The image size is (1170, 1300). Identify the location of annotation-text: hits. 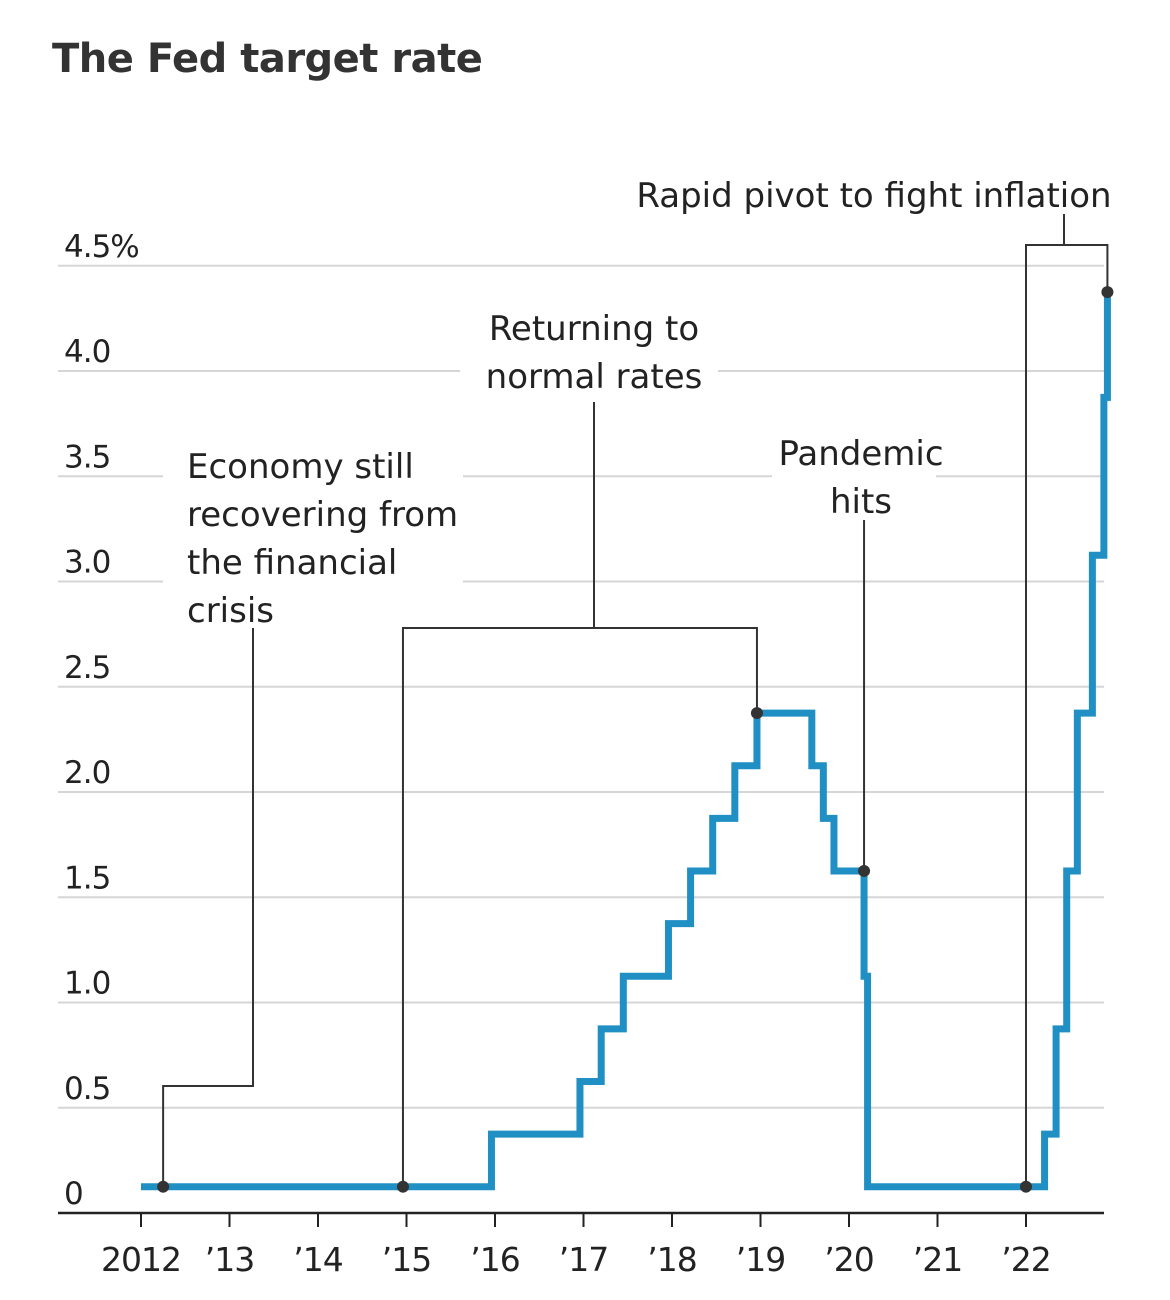
(861, 502).